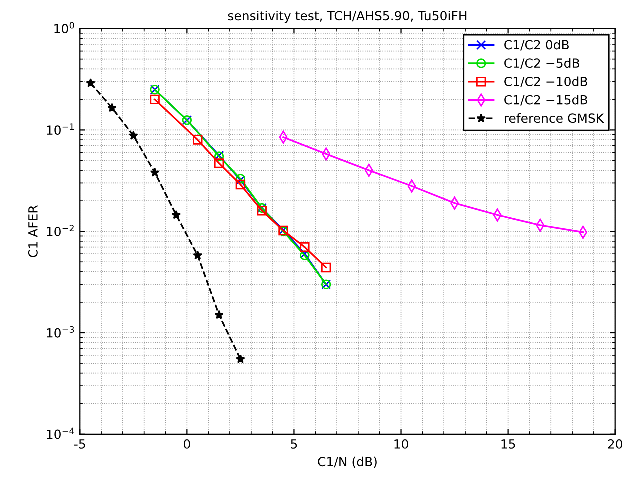 This screenshot has height=480, width=641. What do you see at coordinates (60, 332) in the screenshot?
I see `y-tick-label: 10$^{−3}$` at bounding box center [60, 332].